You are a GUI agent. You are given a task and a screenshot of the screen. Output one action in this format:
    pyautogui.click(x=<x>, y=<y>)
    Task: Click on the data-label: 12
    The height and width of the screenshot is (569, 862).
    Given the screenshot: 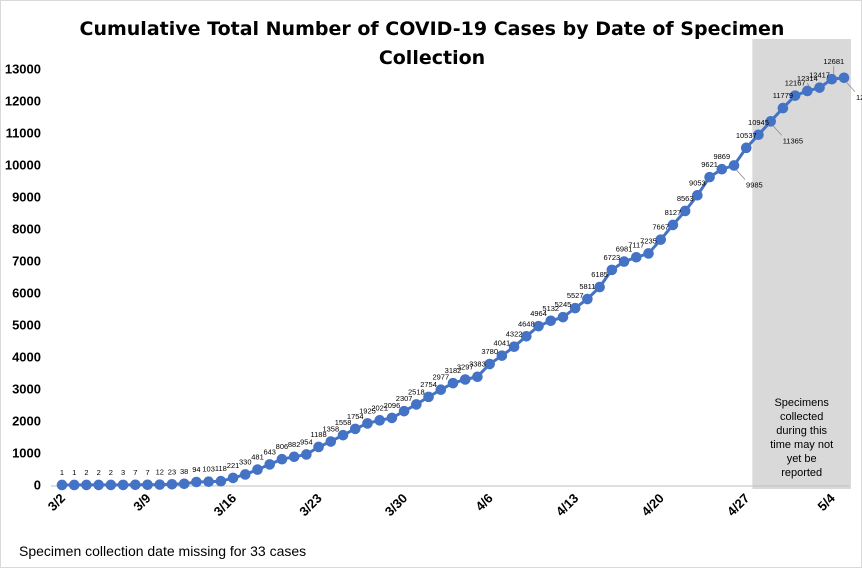 What is the action you would take?
    pyautogui.click(x=160, y=472)
    